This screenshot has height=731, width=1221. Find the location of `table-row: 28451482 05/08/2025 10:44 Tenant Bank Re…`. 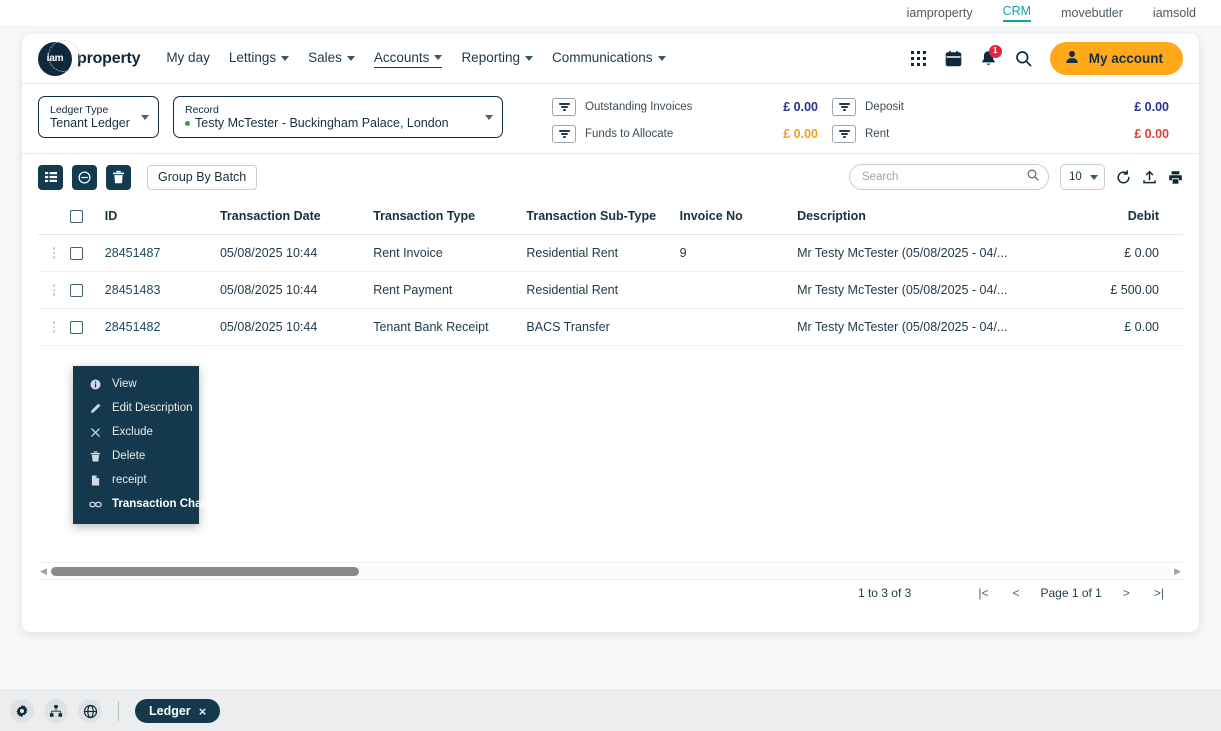

table-row: 28451482 05/08/2025 10:44 Tenant Bank Re… is located at coordinates (610, 327).